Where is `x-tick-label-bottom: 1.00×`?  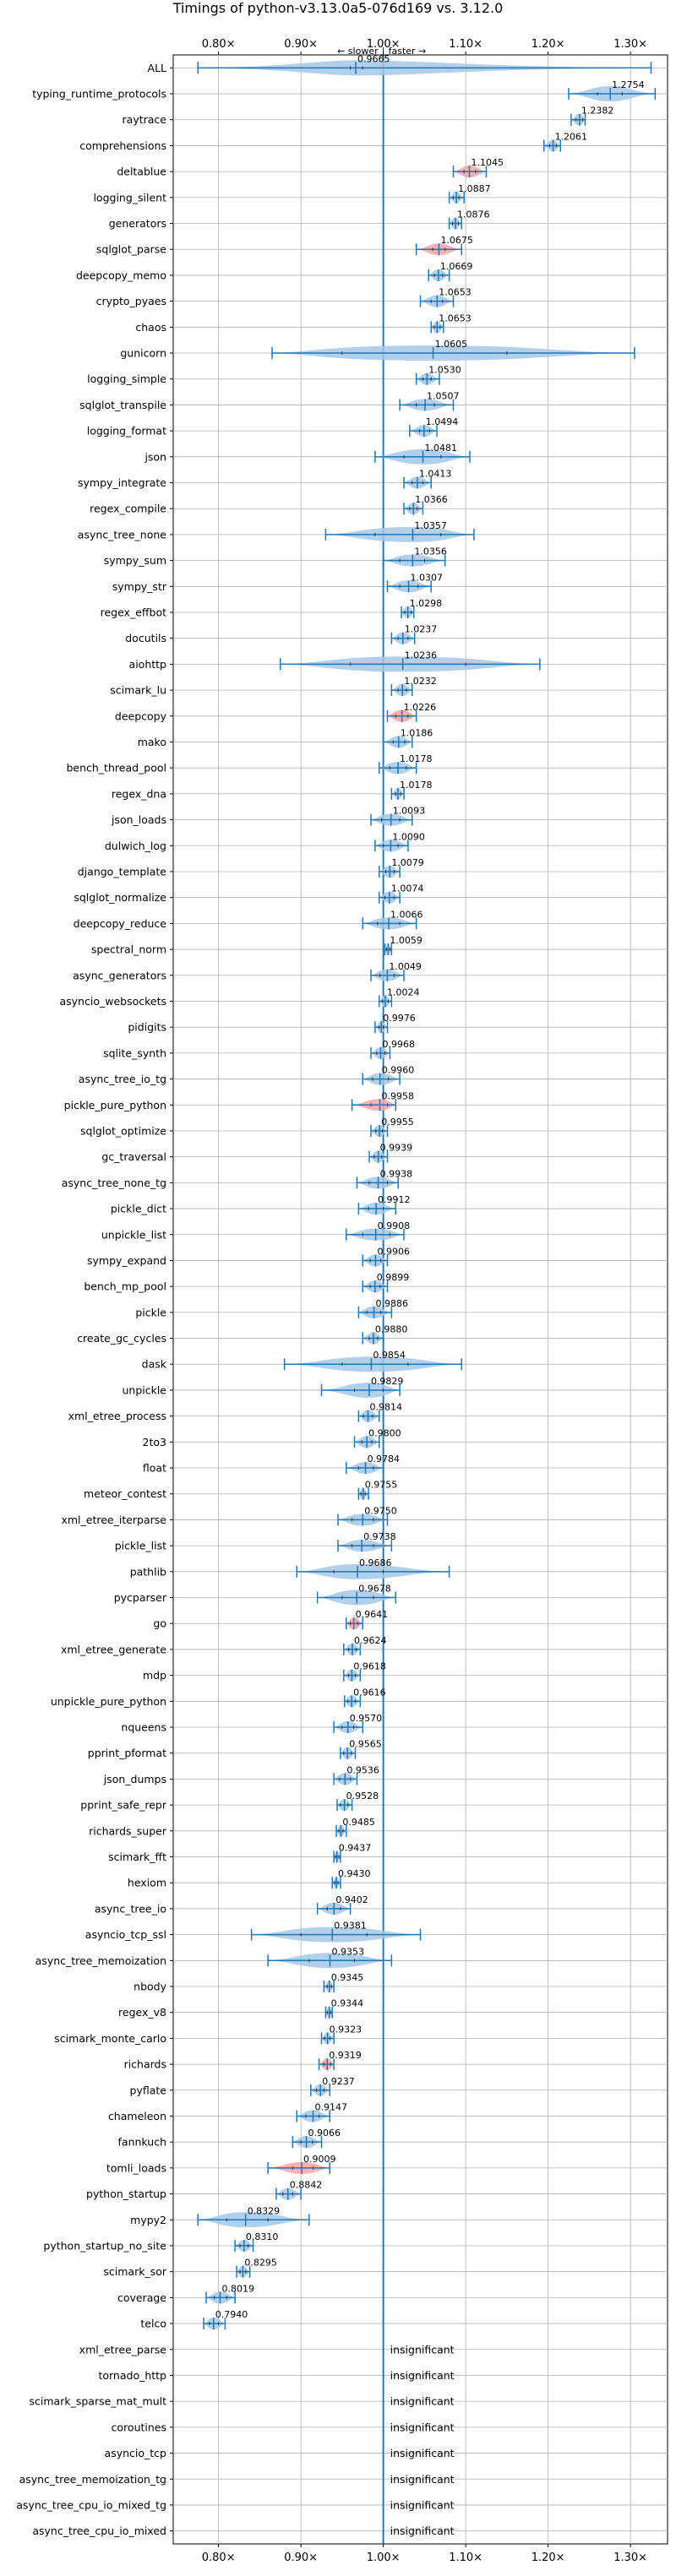
x-tick-label-bottom: 1.00× is located at coordinates (384, 2558).